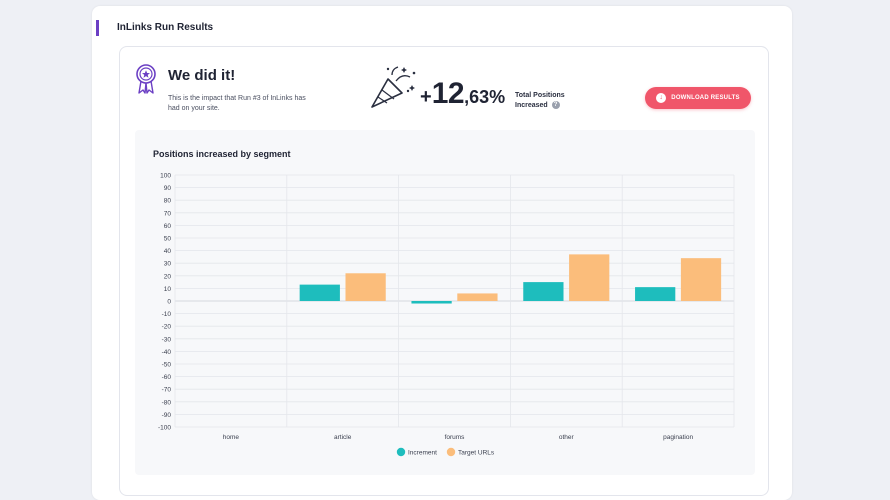  What do you see at coordinates (431, 302) in the screenshot?
I see `bar-increment-forums` at bounding box center [431, 302].